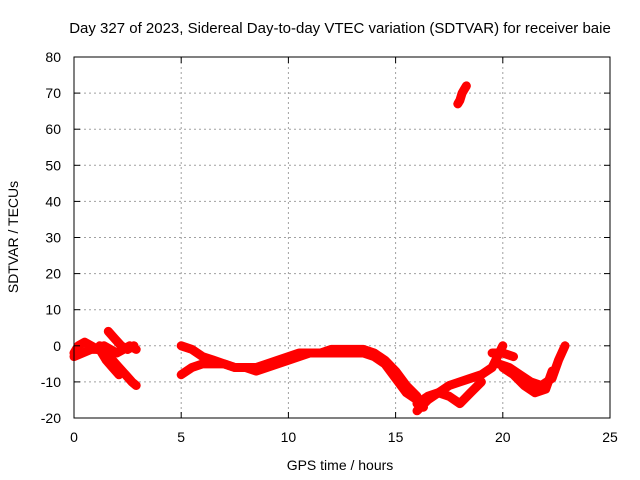  What do you see at coordinates (74, 437) in the screenshot?
I see `x-tick-label: 0` at bounding box center [74, 437].